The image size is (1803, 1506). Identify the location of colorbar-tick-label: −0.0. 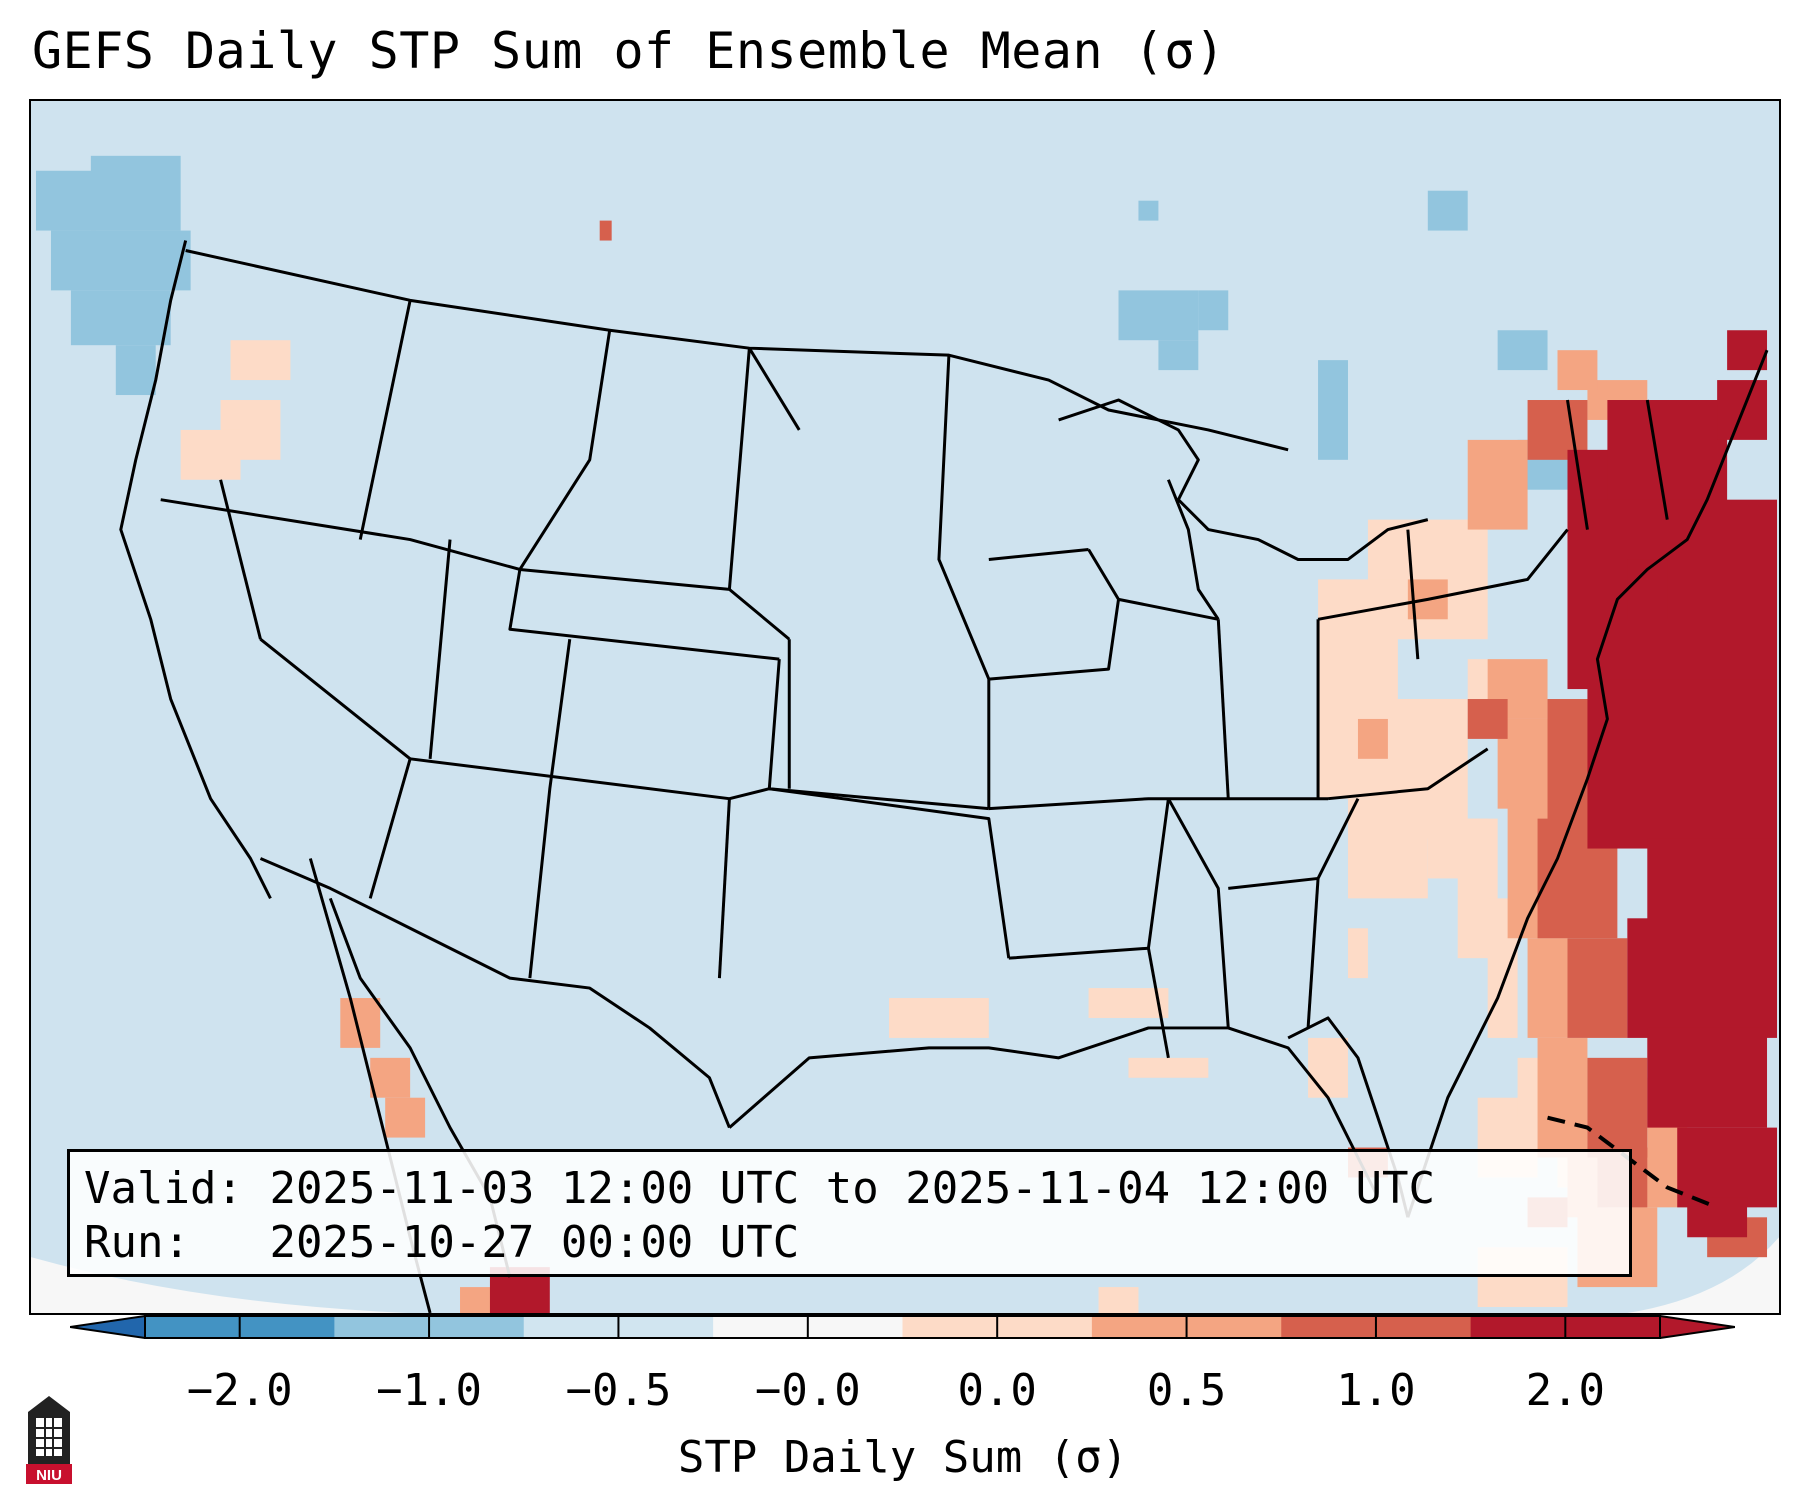
(807, 1390).